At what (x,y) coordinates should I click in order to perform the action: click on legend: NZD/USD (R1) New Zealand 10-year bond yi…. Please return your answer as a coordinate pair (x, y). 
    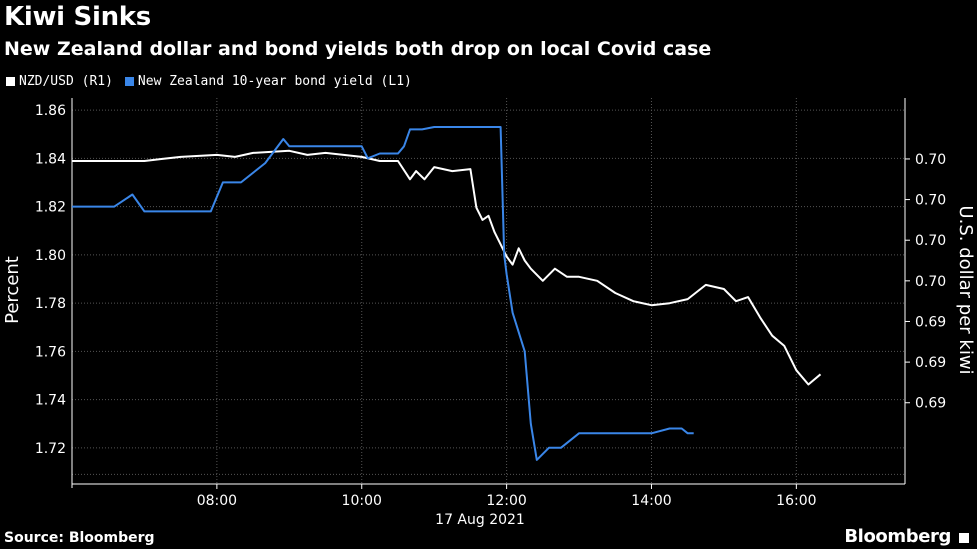
    Looking at the image, I should click on (209, 81).